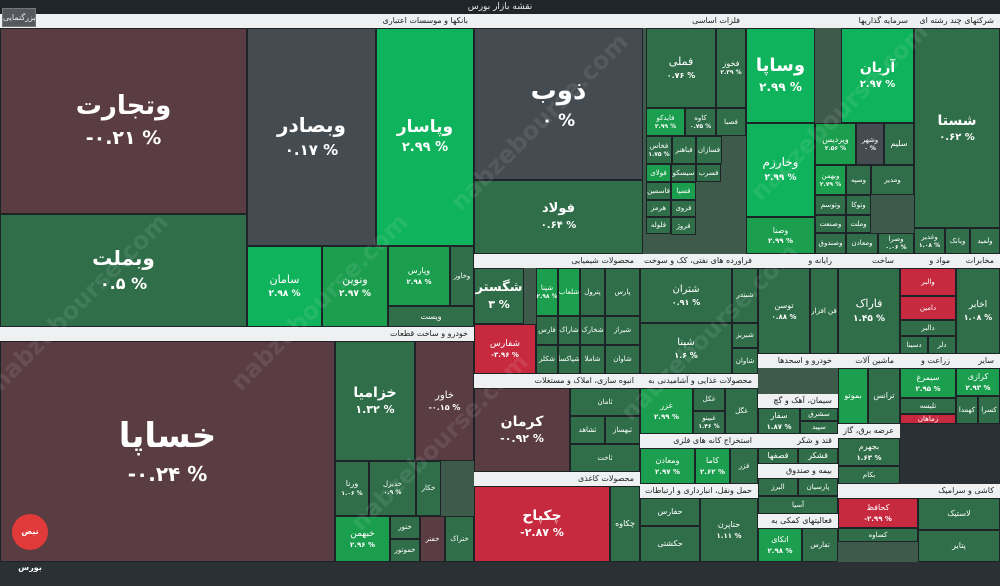  Describe the element at coordinates (745, 335) in the screenshot. I see `stock-tile: شبریز` at that location.